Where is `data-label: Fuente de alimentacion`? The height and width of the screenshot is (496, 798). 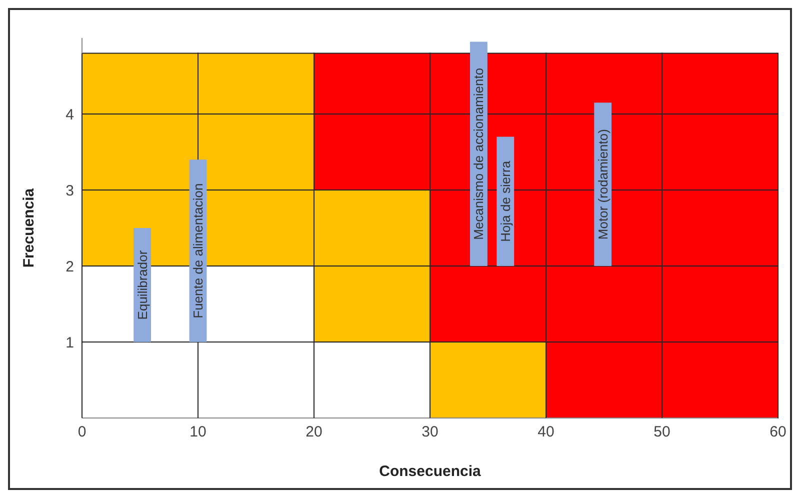
data-label: Fuente de alimentacion is located at coordinates (198, 250).